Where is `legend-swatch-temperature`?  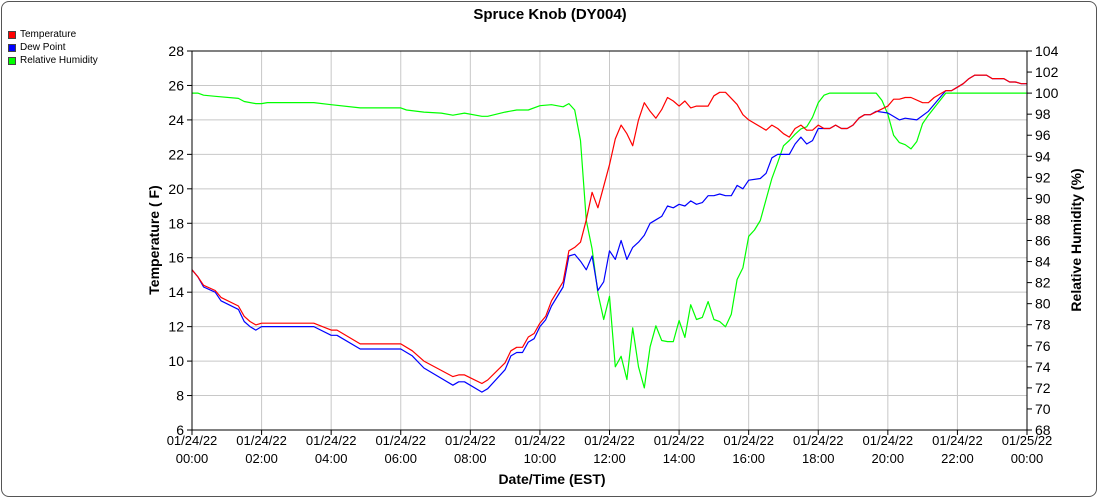 legend-swatch-temperature is located at coordinates (12, 34).